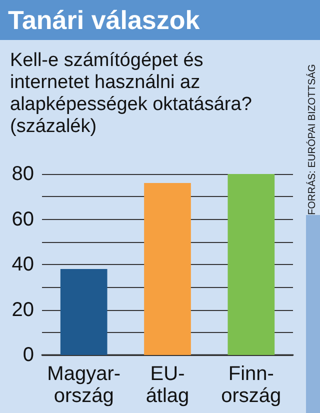 This screenshot has width=320, height=413. I want to click on y-tick-label: 80, so click(23, 174).